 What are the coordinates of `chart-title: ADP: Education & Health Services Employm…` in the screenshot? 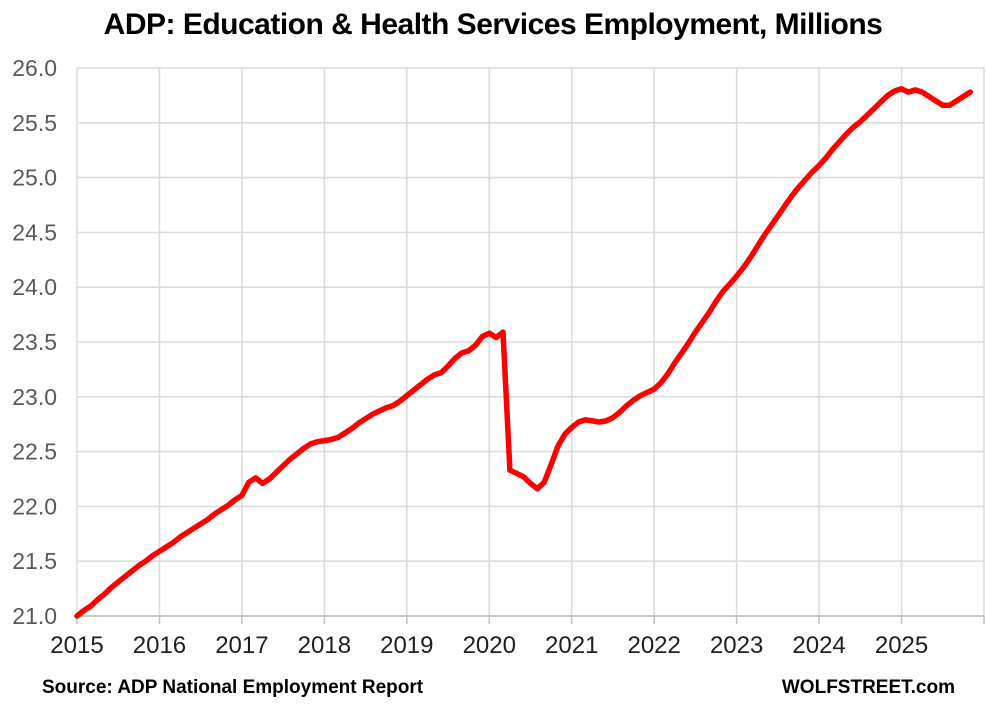 It's located at (493, 24).